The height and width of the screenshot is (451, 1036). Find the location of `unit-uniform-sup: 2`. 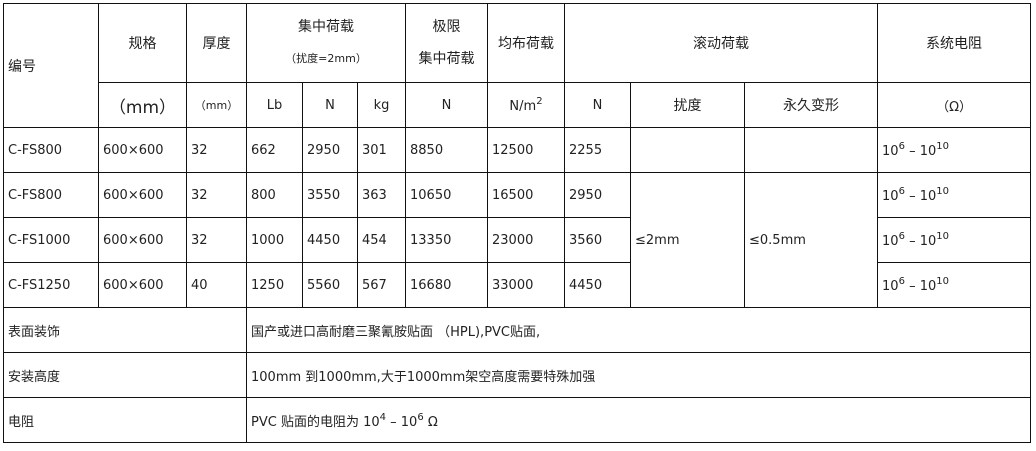

unit-uniform-sup: 2 is located at coordinates (539, 101).